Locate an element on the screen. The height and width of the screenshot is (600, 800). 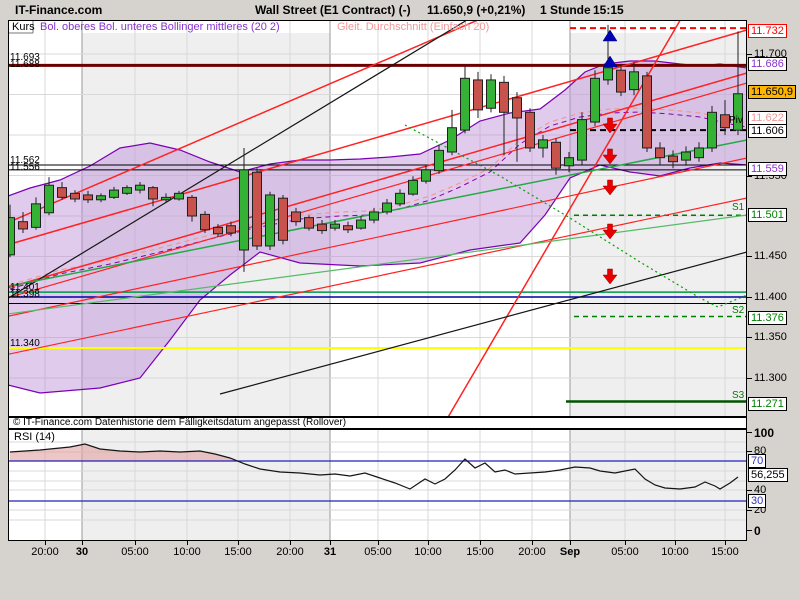
series-label: Kurs is located at coordinates (23, 27).